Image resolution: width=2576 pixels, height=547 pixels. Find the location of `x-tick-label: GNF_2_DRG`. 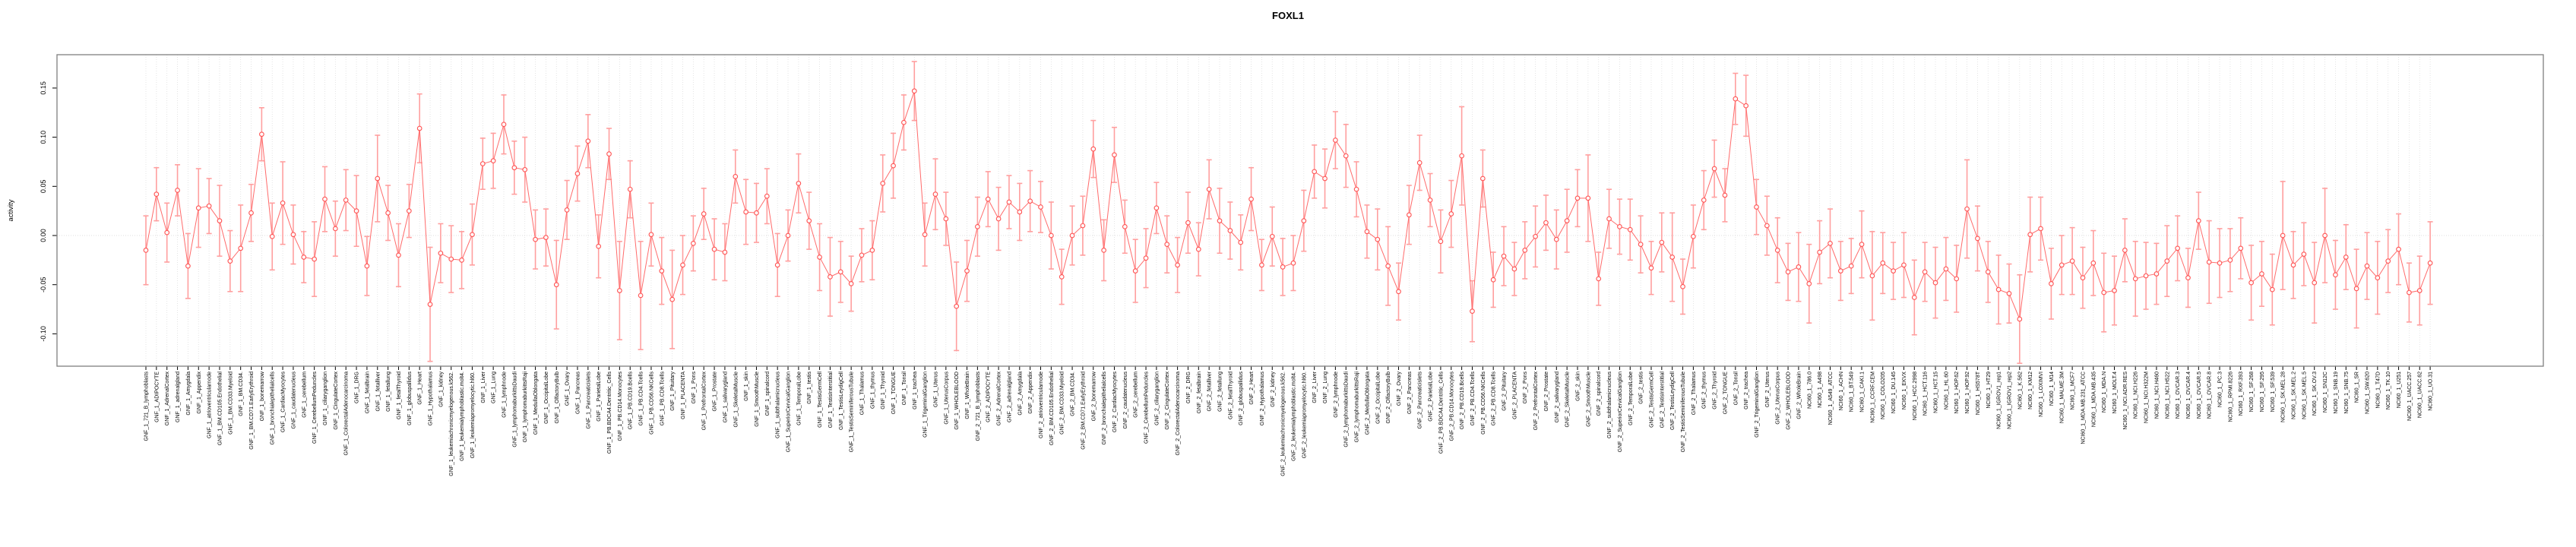

x-tick-label: GNF_2_DRG is located at coordinates (1188, 387).